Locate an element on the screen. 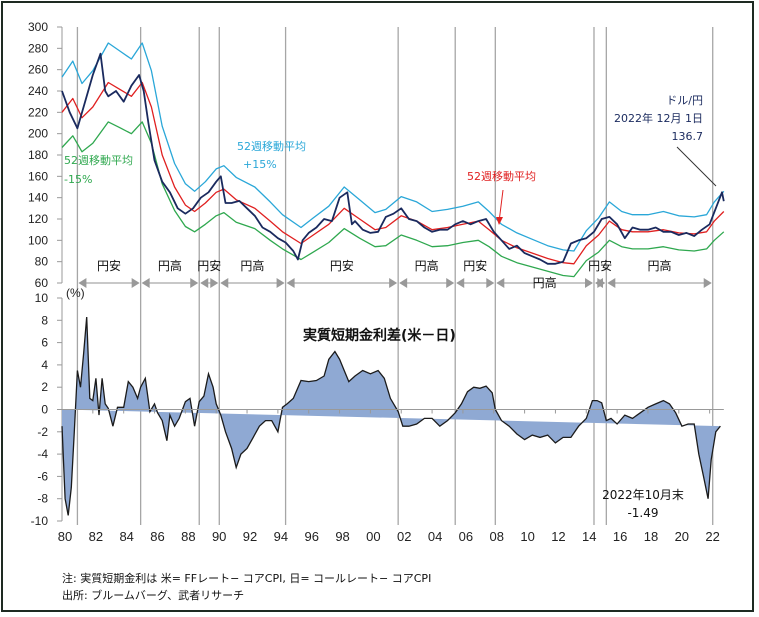  latest-label-2: 2022年 12月 1日 is located at coordinates (658, 118).